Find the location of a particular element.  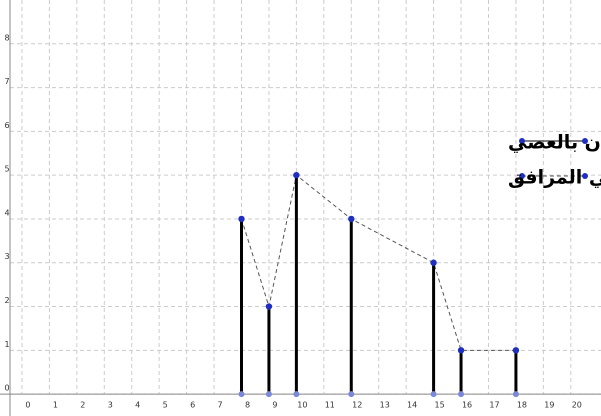

x-tick-label: 19 is located at coordinates (549, 405).